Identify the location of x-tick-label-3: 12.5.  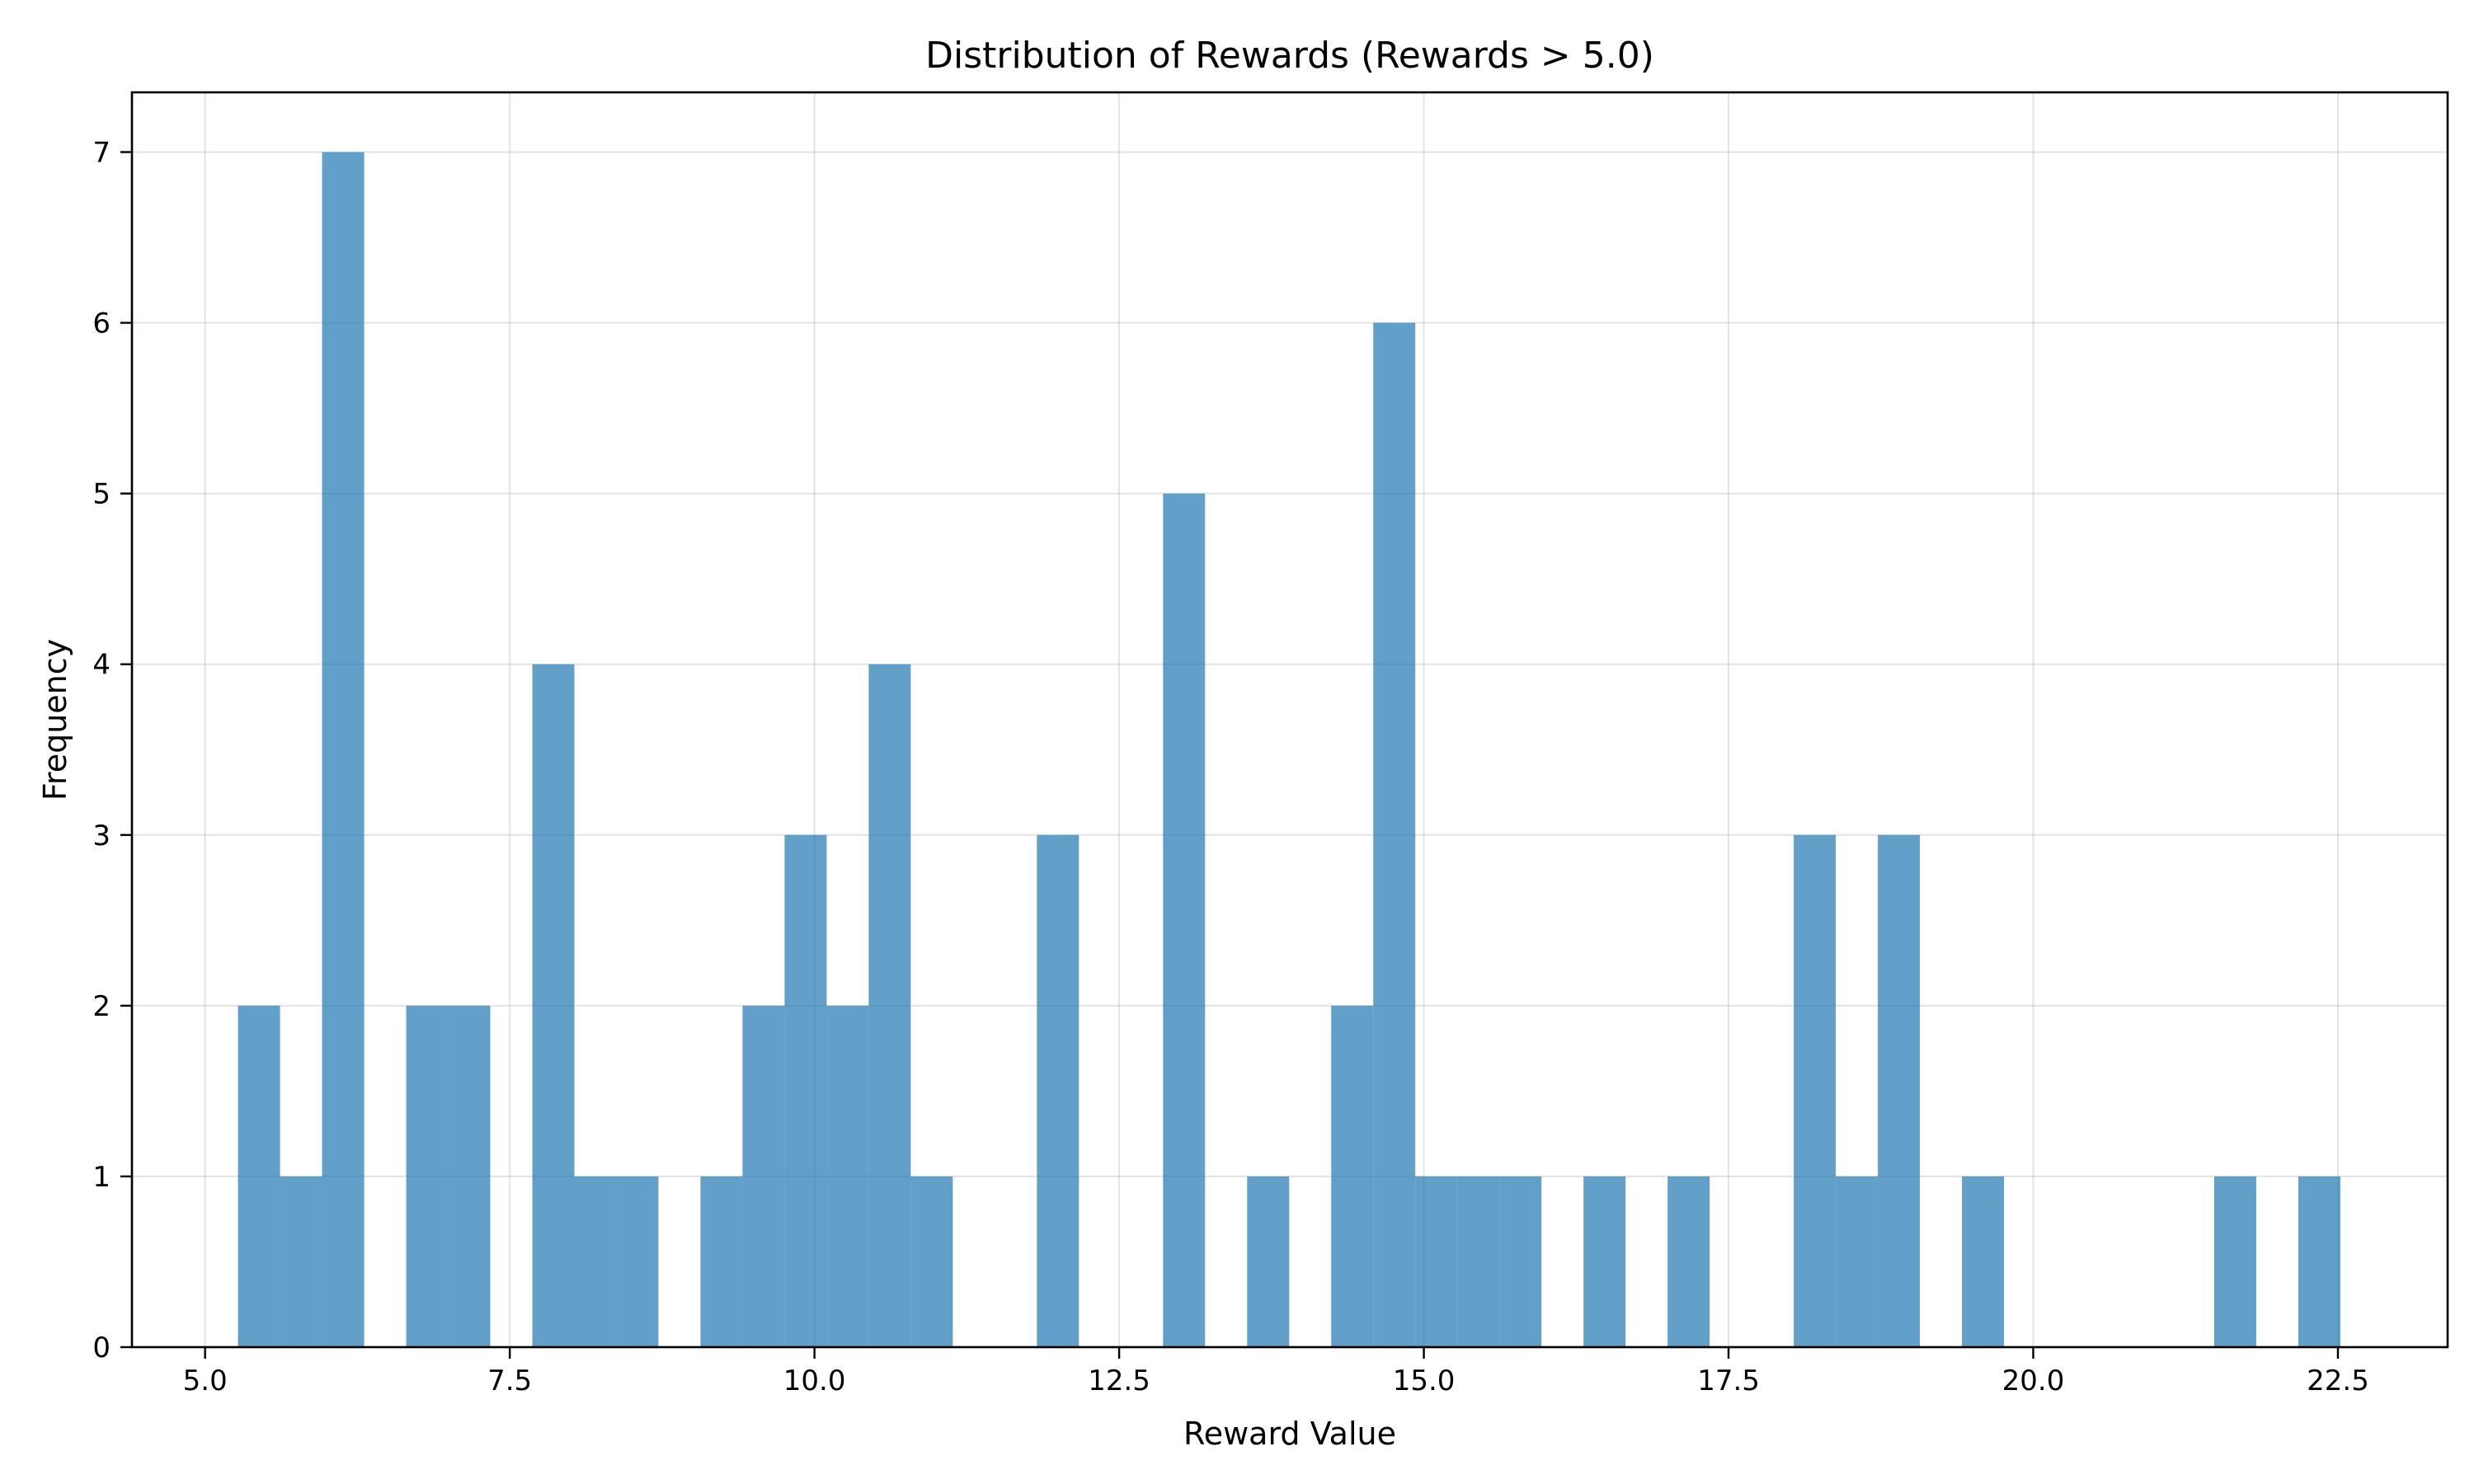
(1119, 1380).